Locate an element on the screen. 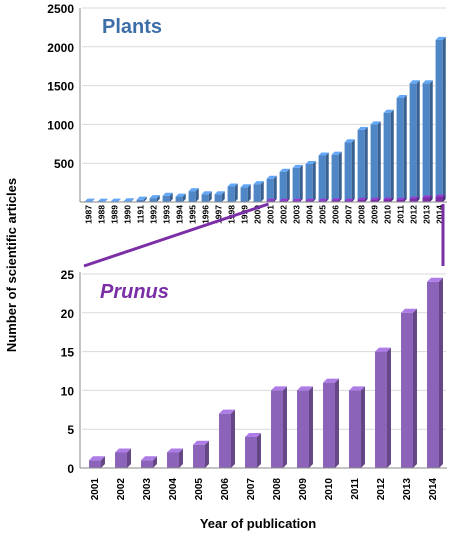 Image resolution: width=454 pixels, height=538 pixels. zoom-connector is located at coordinates (264, 235).